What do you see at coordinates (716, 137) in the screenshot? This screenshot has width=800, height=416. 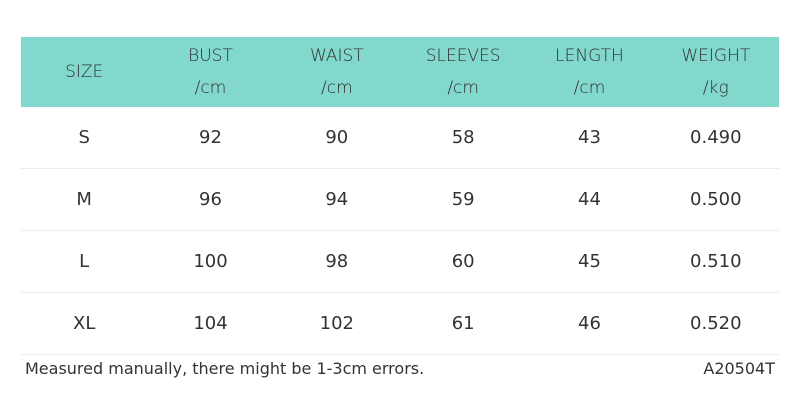 I see `table-cell: 0.490` at bounding box center [716, 137].